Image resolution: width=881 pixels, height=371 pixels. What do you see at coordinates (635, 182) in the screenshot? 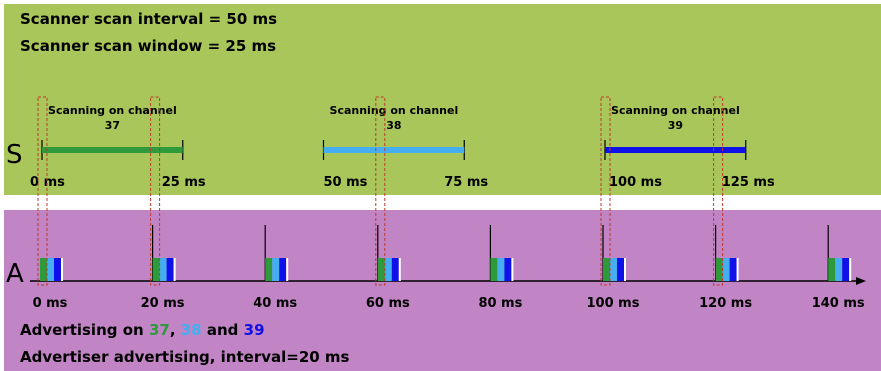
I see `scanner-time-label: 100 ms` at bounding box center [635, 182].